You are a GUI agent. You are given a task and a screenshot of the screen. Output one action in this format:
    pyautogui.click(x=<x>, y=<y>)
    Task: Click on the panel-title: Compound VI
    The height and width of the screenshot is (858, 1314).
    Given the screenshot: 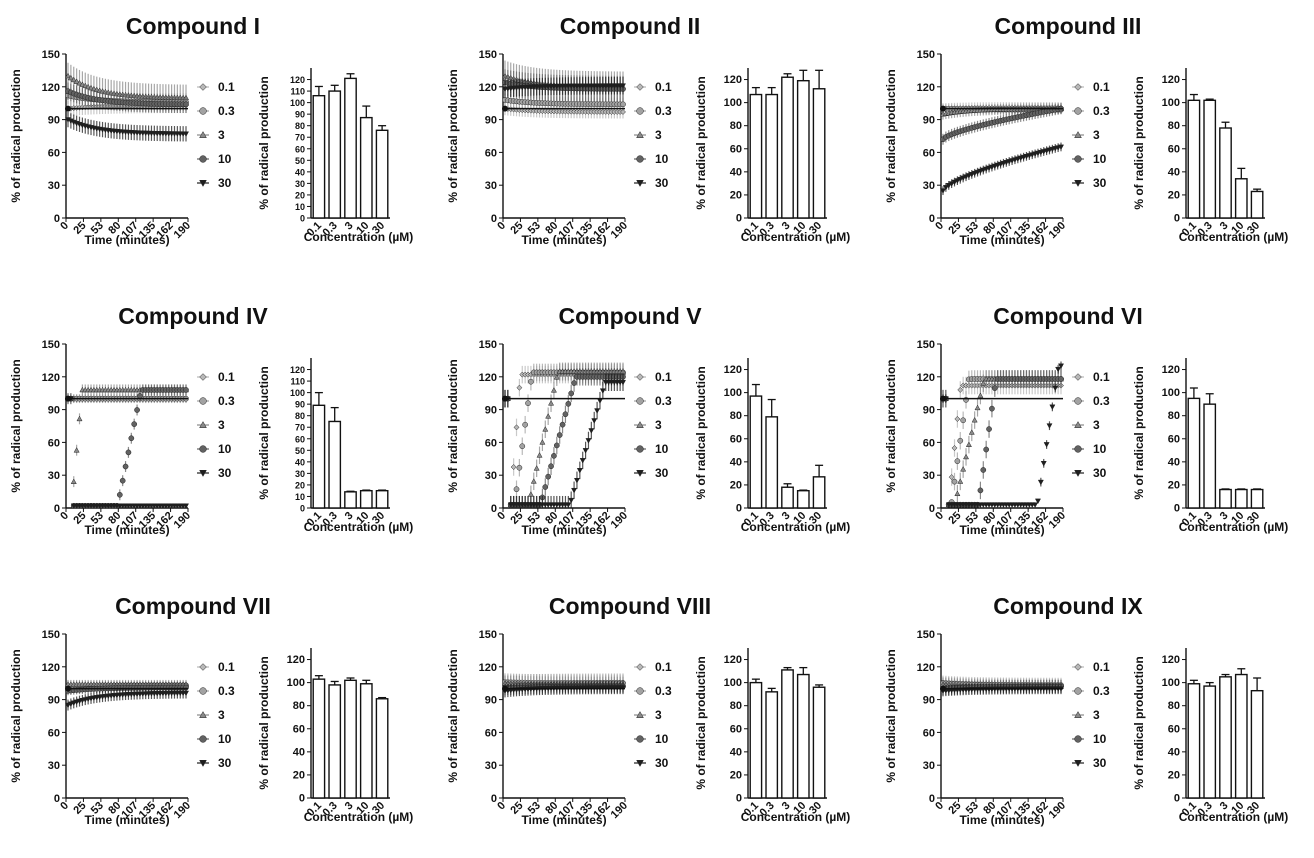 What is the action you would take?
    pyautogui.click(x=1067, y=316)
    